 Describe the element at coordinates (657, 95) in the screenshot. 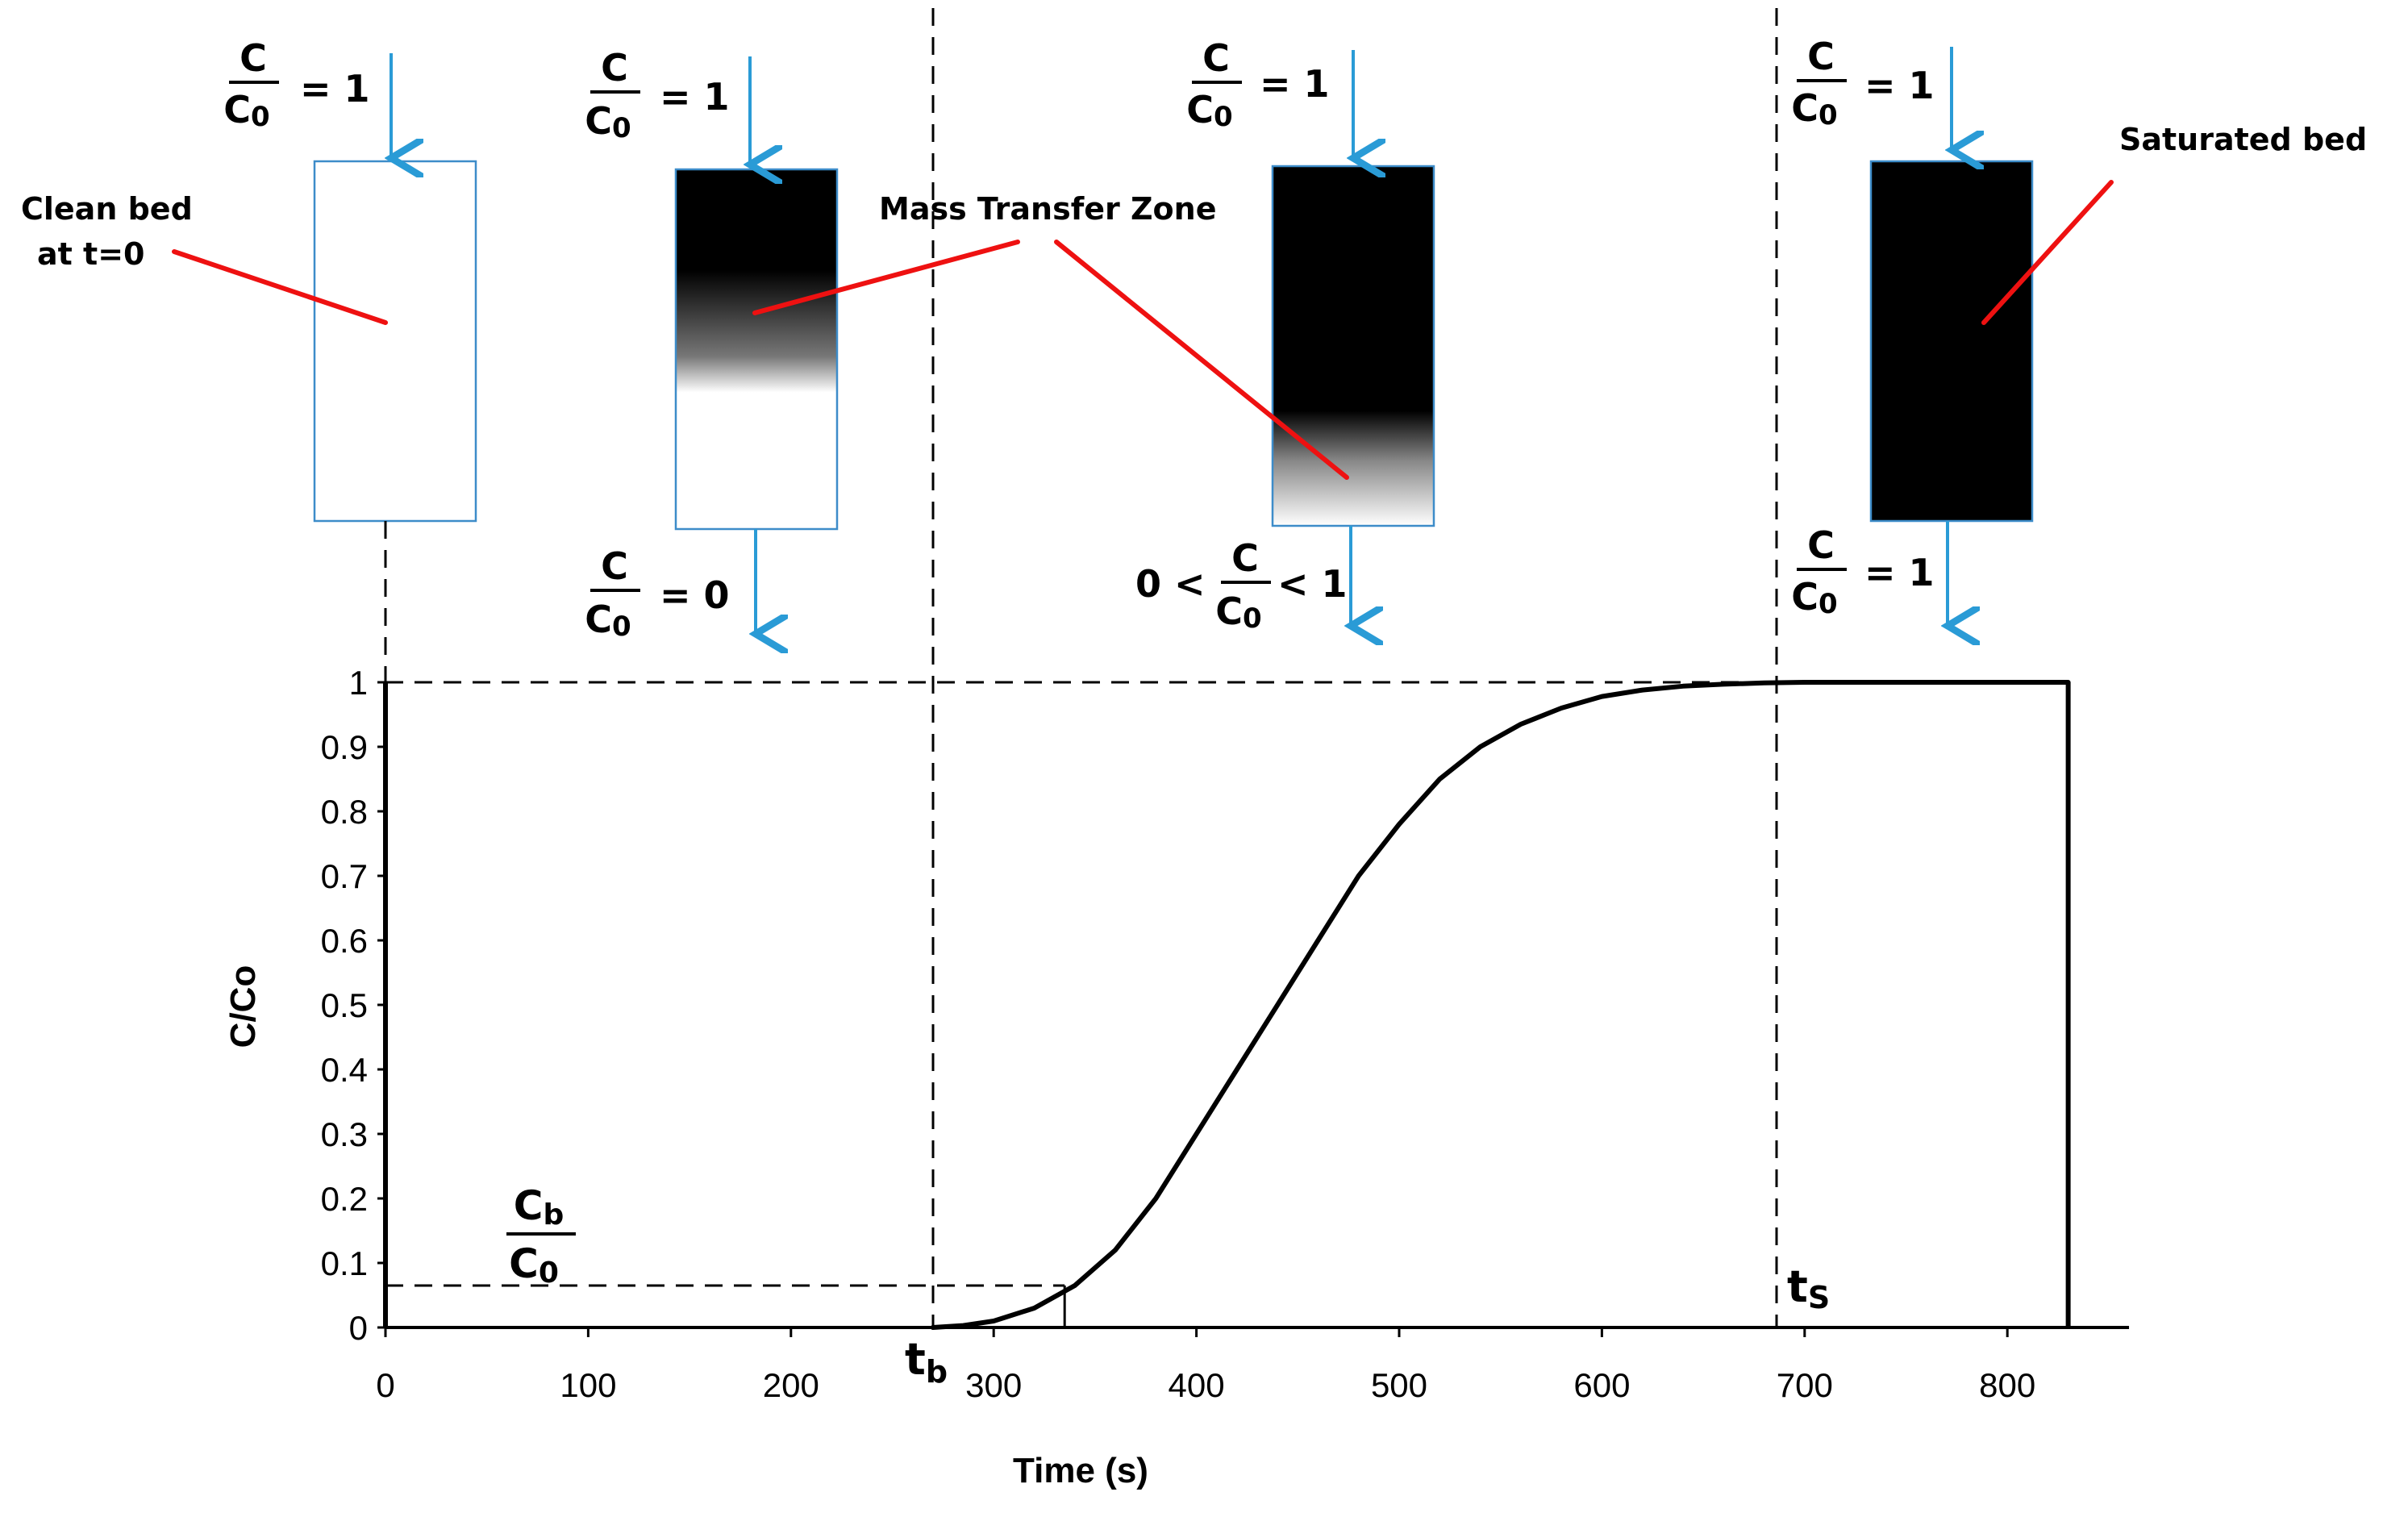

I see `bed2-inlet-ratio: C C0 = 1` at that location.